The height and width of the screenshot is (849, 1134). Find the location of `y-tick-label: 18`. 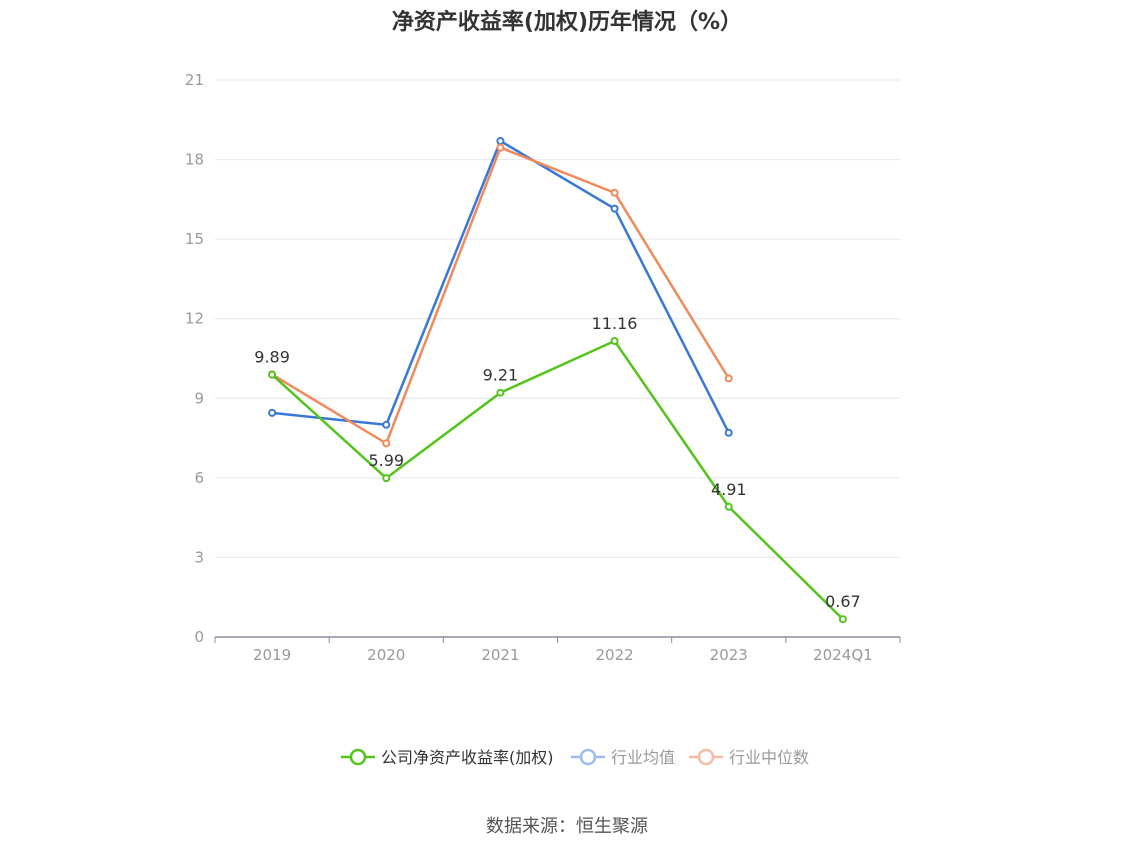

y-tick-label: 18 is located at coordinates (194, 160).